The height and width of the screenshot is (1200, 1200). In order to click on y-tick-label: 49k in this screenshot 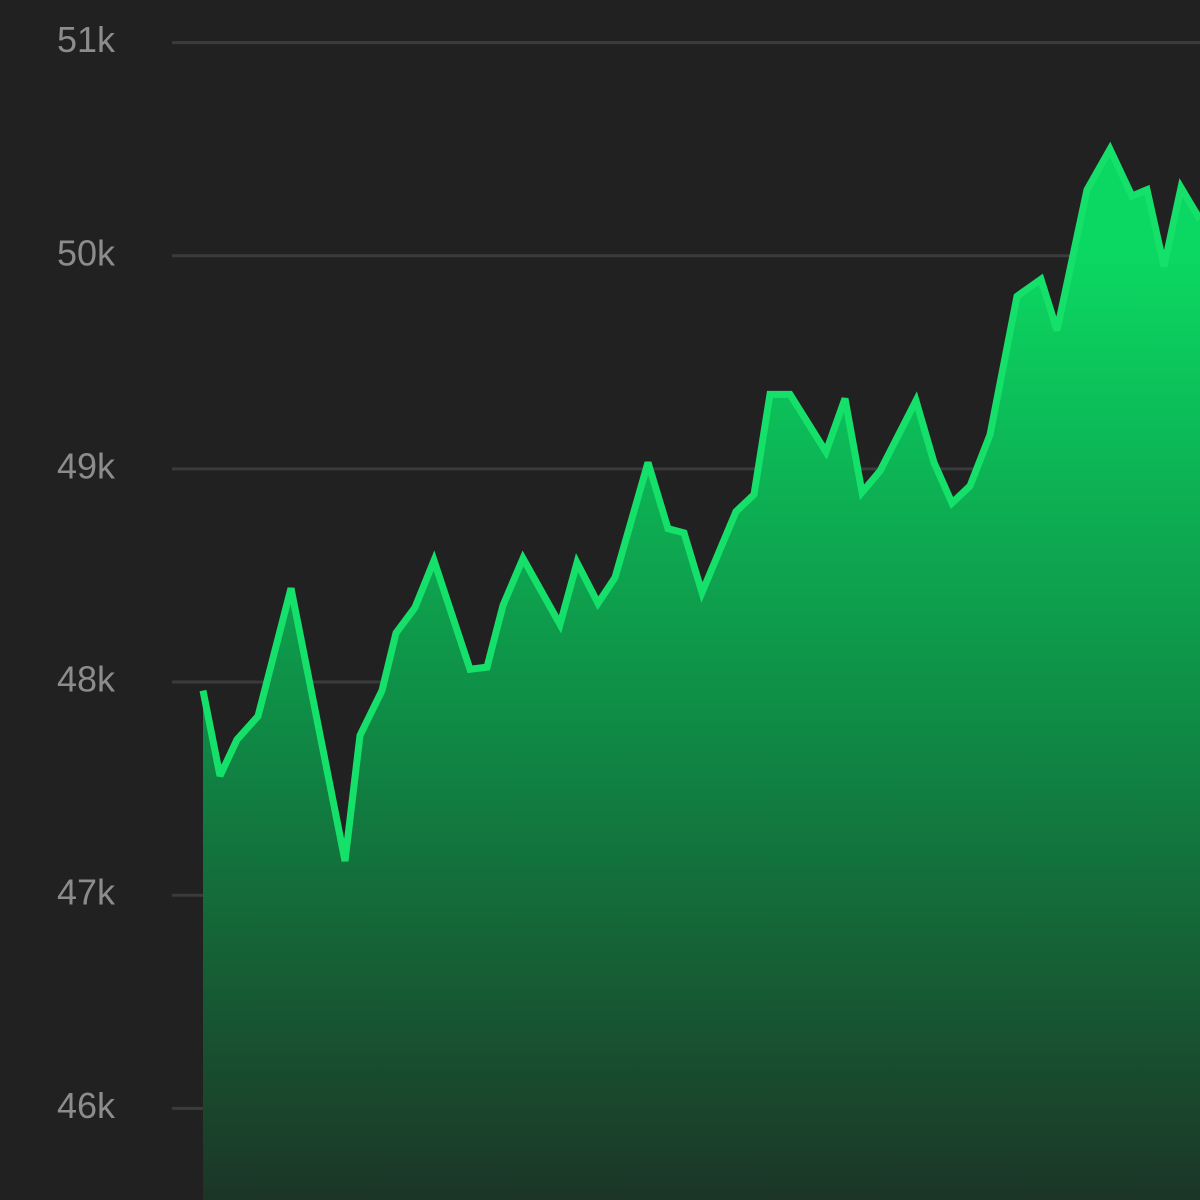, I will do `click(86, 465)`.